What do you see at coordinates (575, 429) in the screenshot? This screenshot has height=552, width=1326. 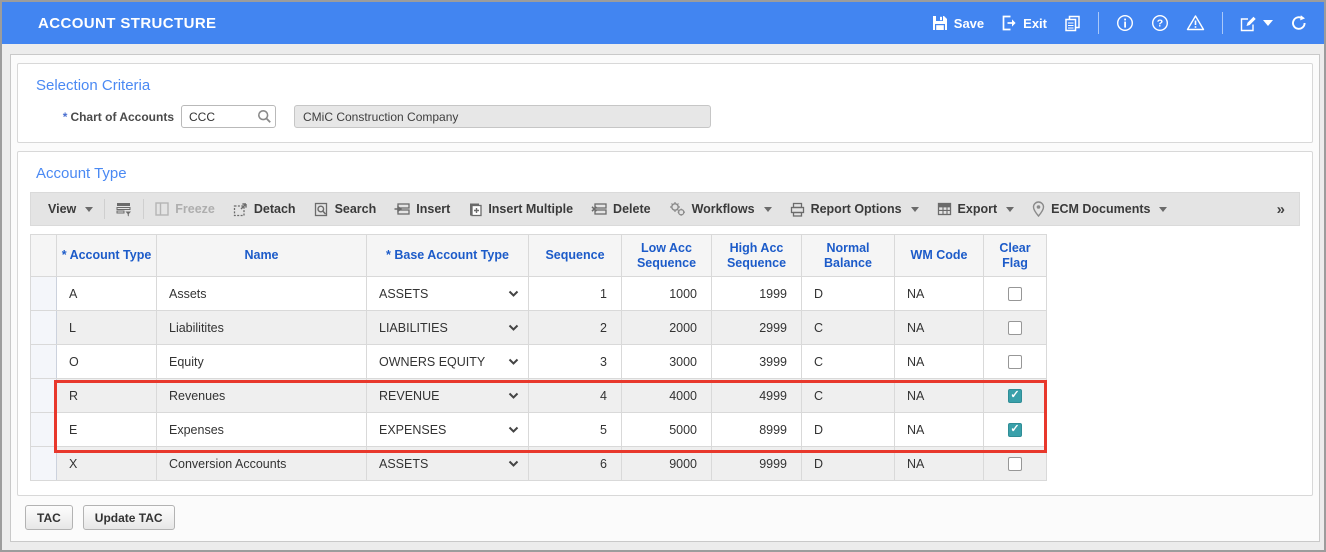 I see `cell-sequence: 5` at bounding box center [575, 429].